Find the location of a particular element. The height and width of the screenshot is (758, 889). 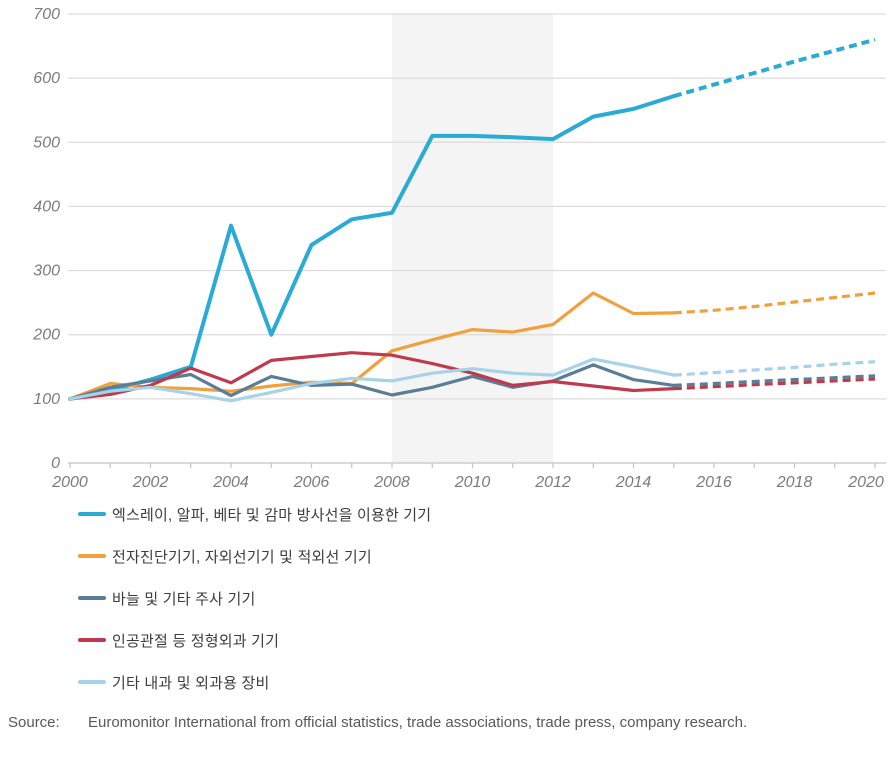

x-axis is located at coordinates (477, 465).